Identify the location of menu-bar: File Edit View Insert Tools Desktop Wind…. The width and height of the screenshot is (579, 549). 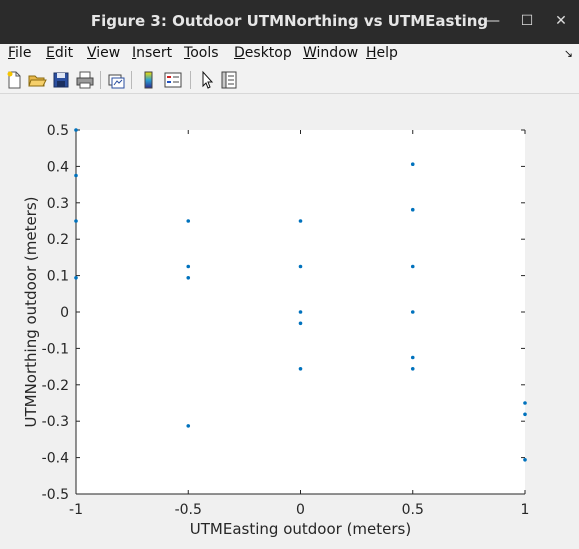
(289, 55).